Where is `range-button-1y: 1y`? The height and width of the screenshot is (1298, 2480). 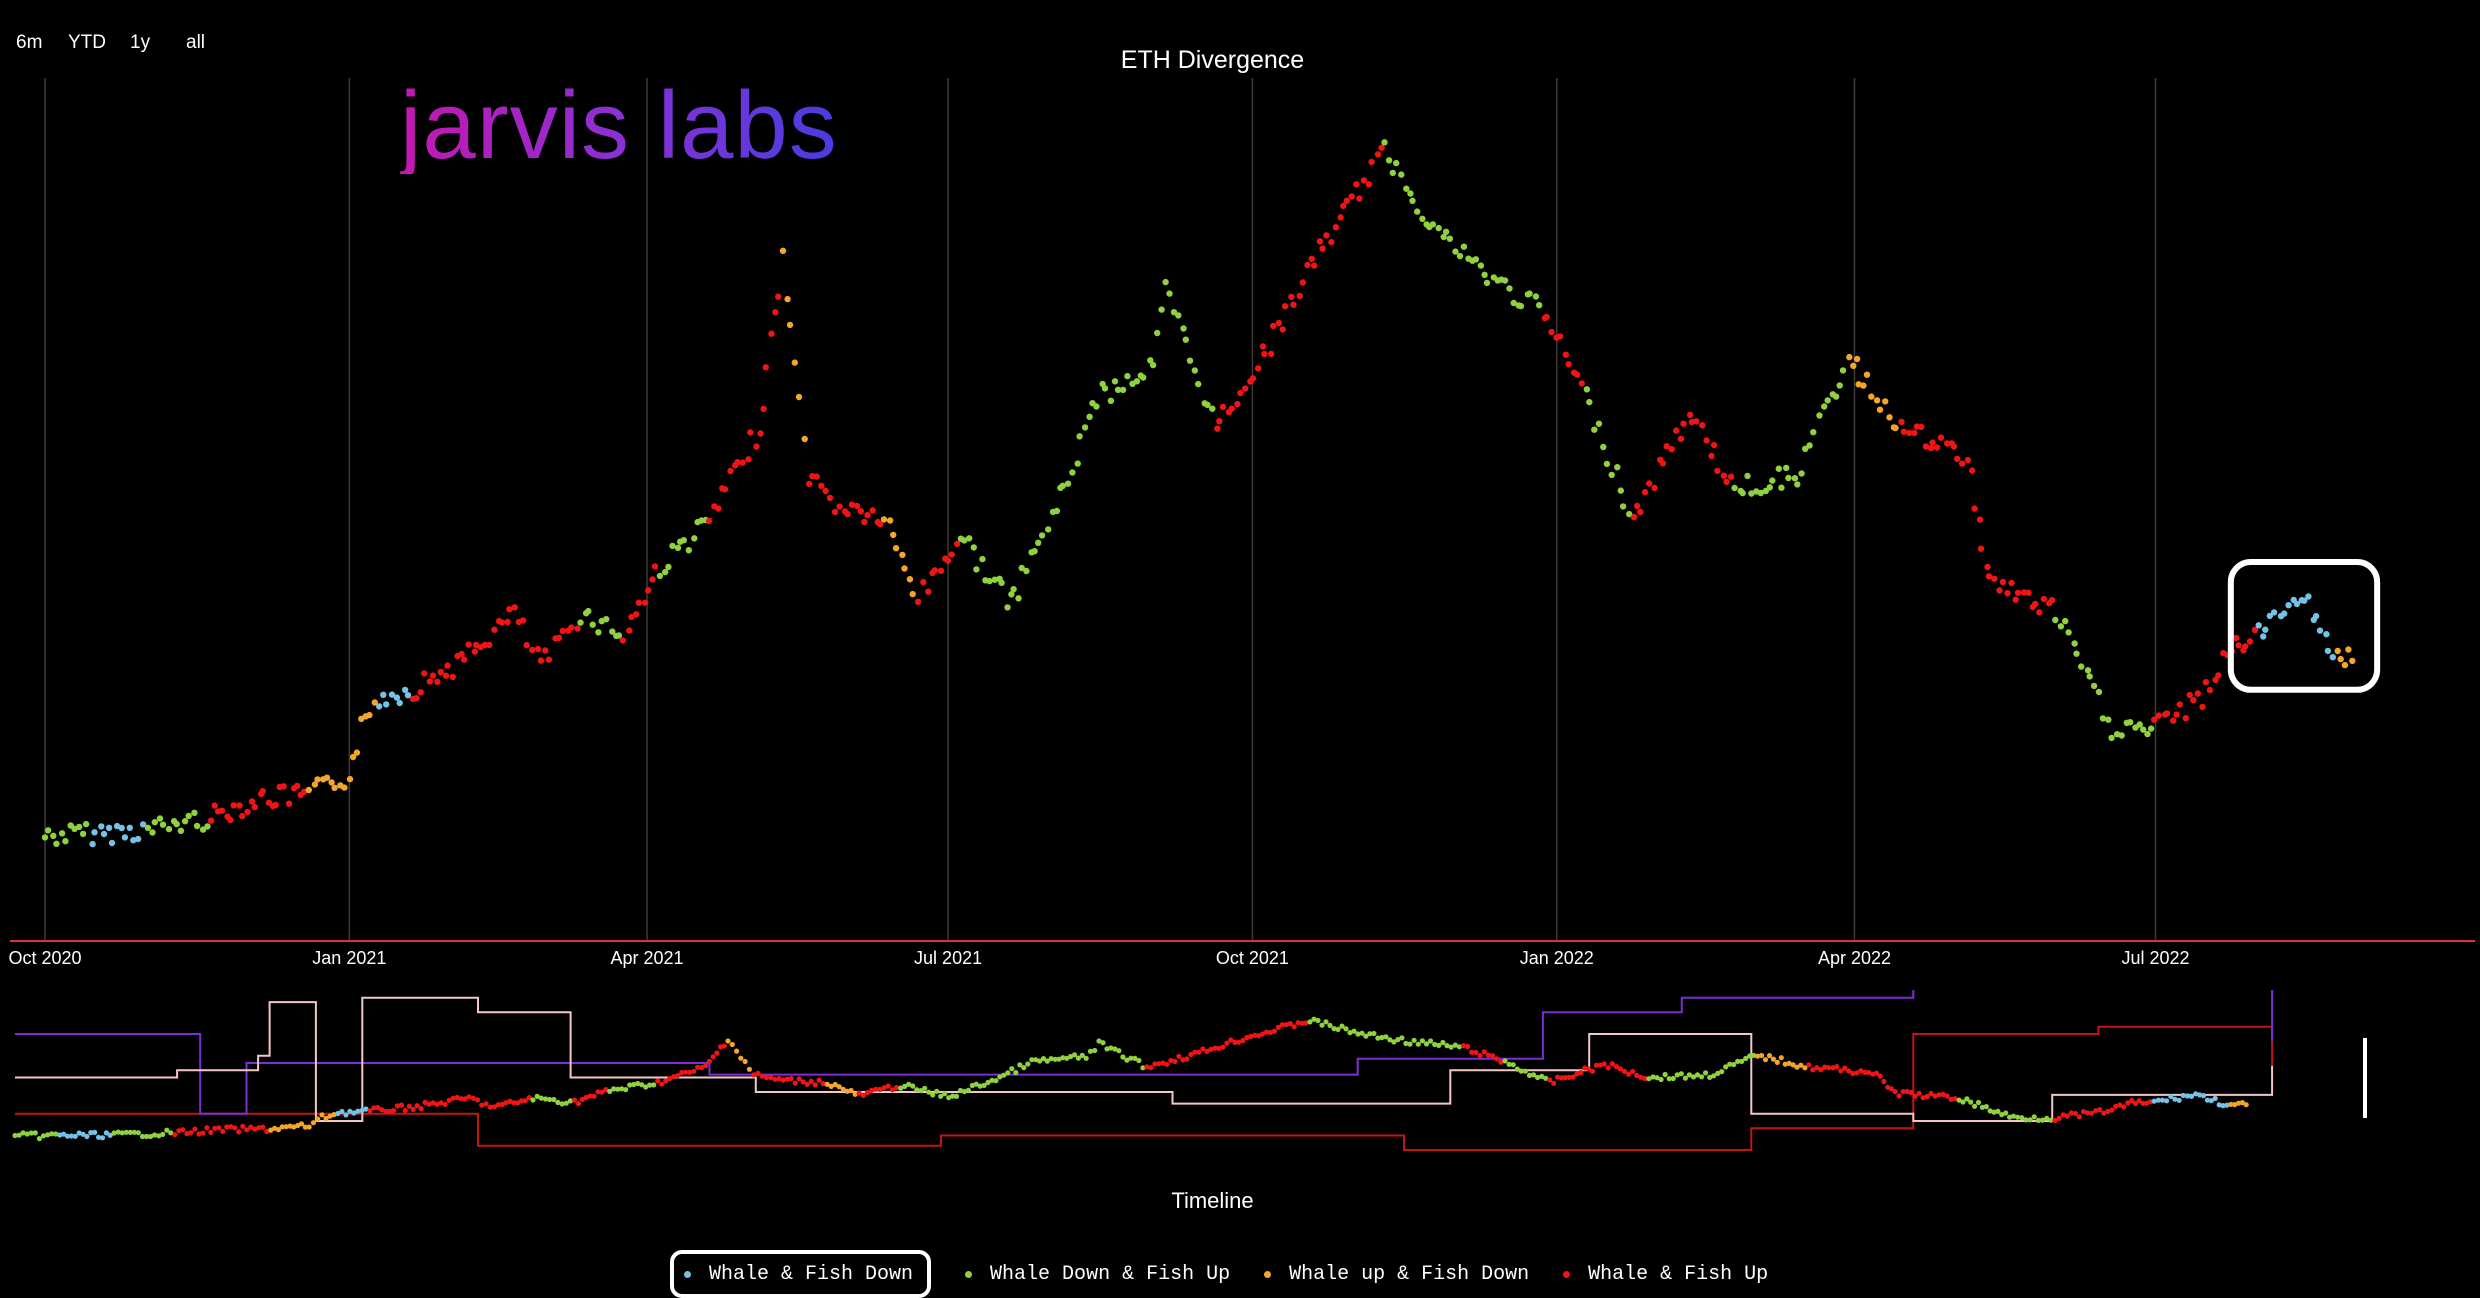 range-button-1y: 1y is located at coordinates (140, 42).